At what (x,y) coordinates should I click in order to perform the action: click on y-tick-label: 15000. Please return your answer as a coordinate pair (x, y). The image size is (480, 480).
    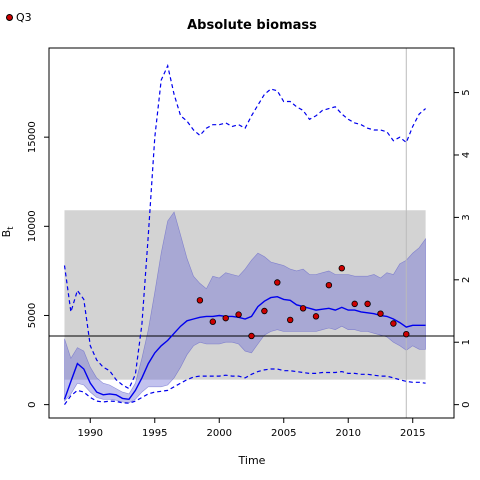
    Looking at the image, I should click on (32, 137).